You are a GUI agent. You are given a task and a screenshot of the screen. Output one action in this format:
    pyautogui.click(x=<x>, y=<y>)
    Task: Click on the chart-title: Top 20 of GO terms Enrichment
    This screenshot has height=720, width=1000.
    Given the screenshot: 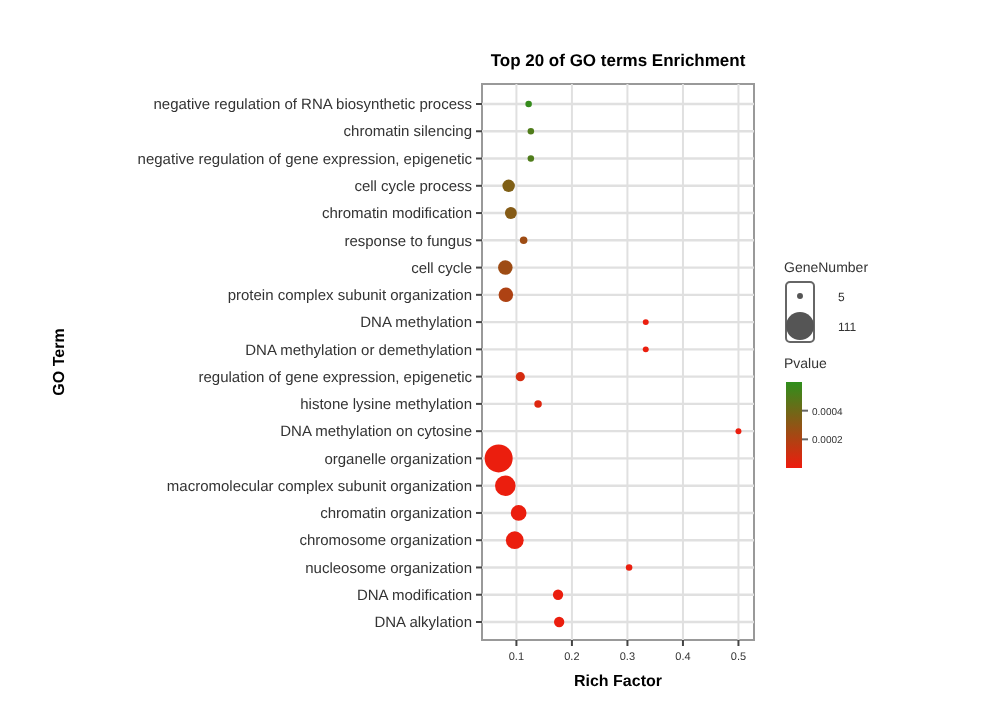 What is the action you would take?
    pyautogui.click(x=618, y=60)
    